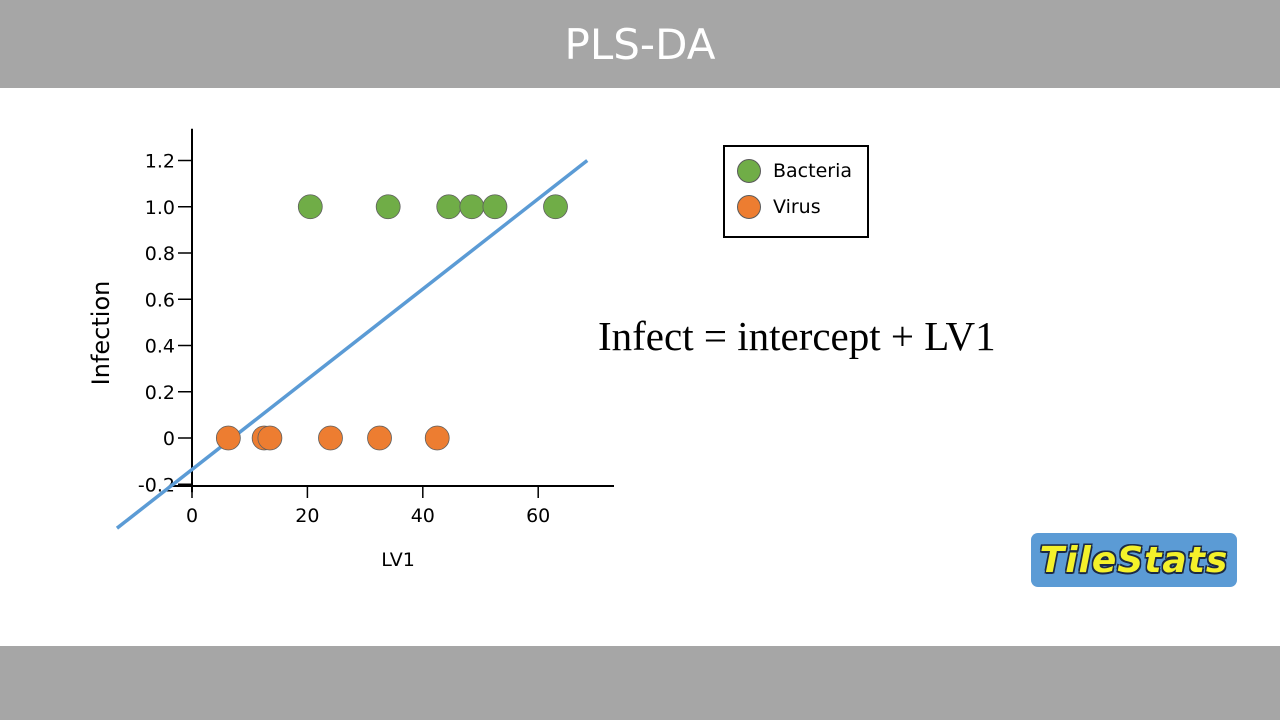 This screenshot has height=720, width=1280. What do you see at coordinates (160, 254) in the screenshot?
I see `y-tick-label: 0.8` at bounding box center [160, 254].